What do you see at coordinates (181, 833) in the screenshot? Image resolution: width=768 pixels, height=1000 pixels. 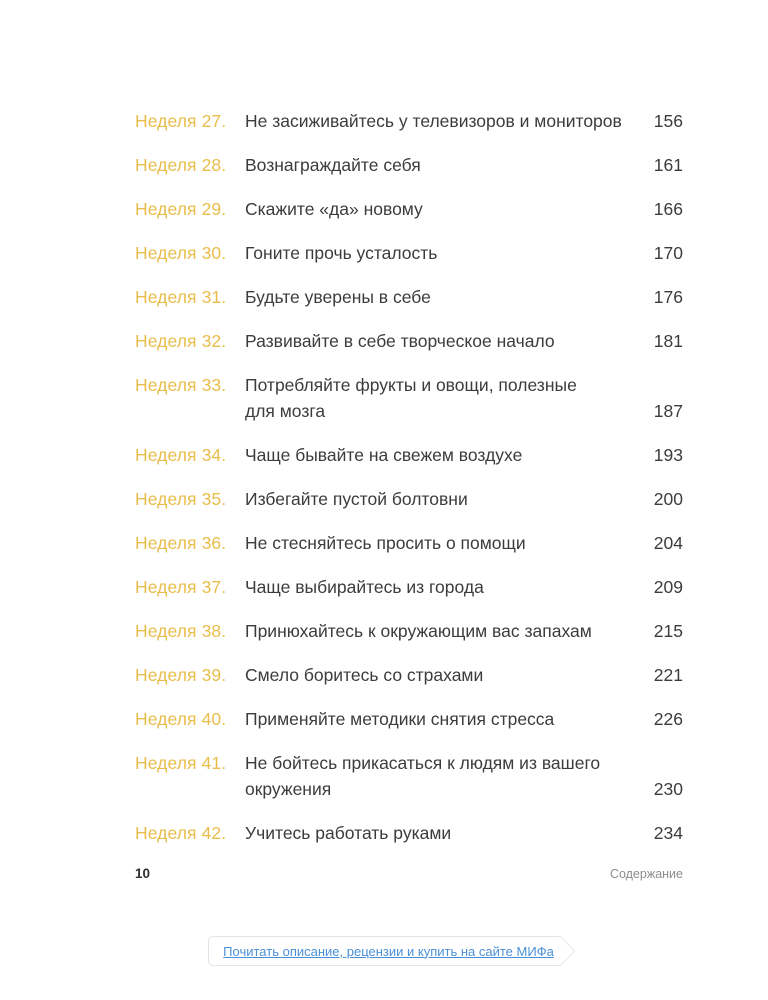 I see `toc-entry-label: Неделя 42.` at bounding box center [181, 833].